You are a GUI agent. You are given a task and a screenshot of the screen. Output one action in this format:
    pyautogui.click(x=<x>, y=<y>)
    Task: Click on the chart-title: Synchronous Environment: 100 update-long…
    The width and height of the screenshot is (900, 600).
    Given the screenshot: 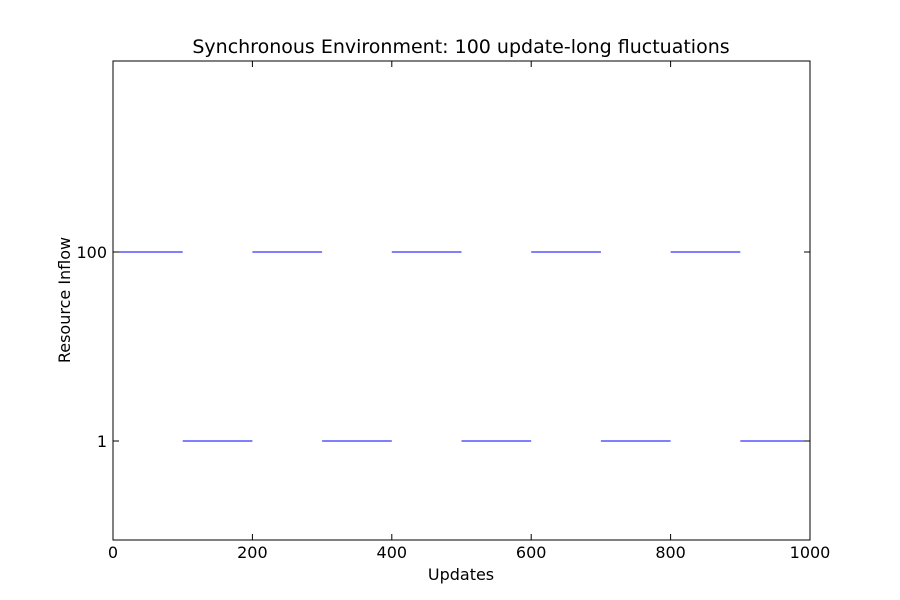 What is the action you would take?
    pyautogui.click(x=460, y=47)
    